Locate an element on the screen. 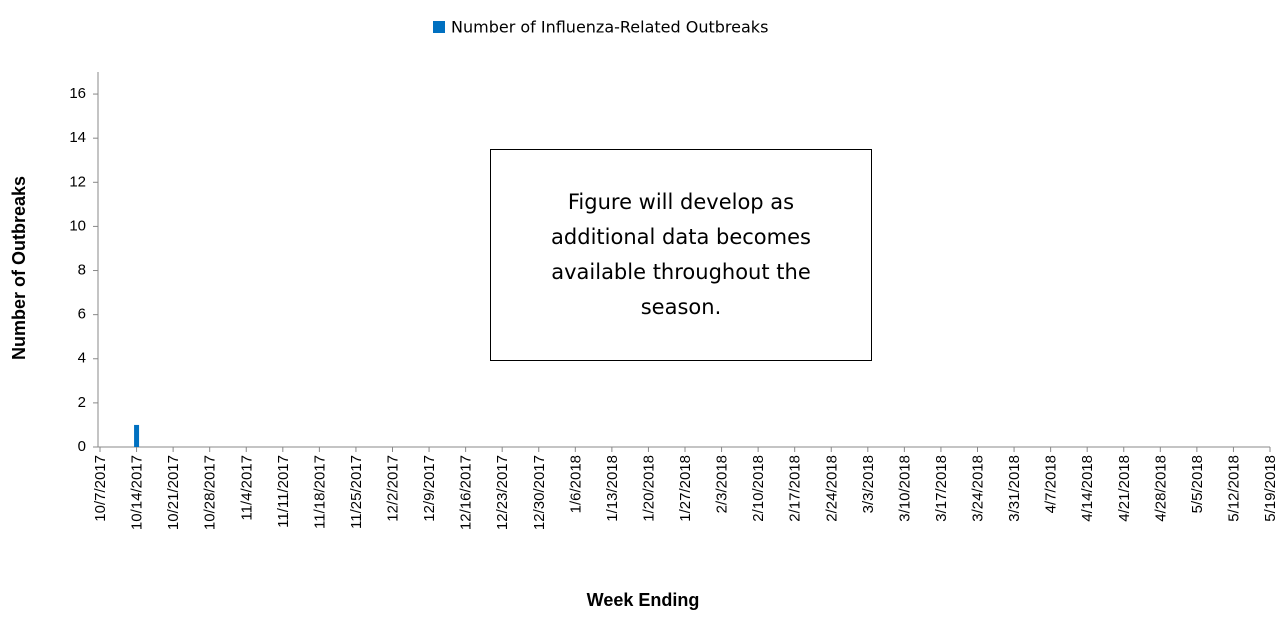 The image size is (1286, 617). x-tick-label: 3/24/2018 is located at coordinates (978, 488).